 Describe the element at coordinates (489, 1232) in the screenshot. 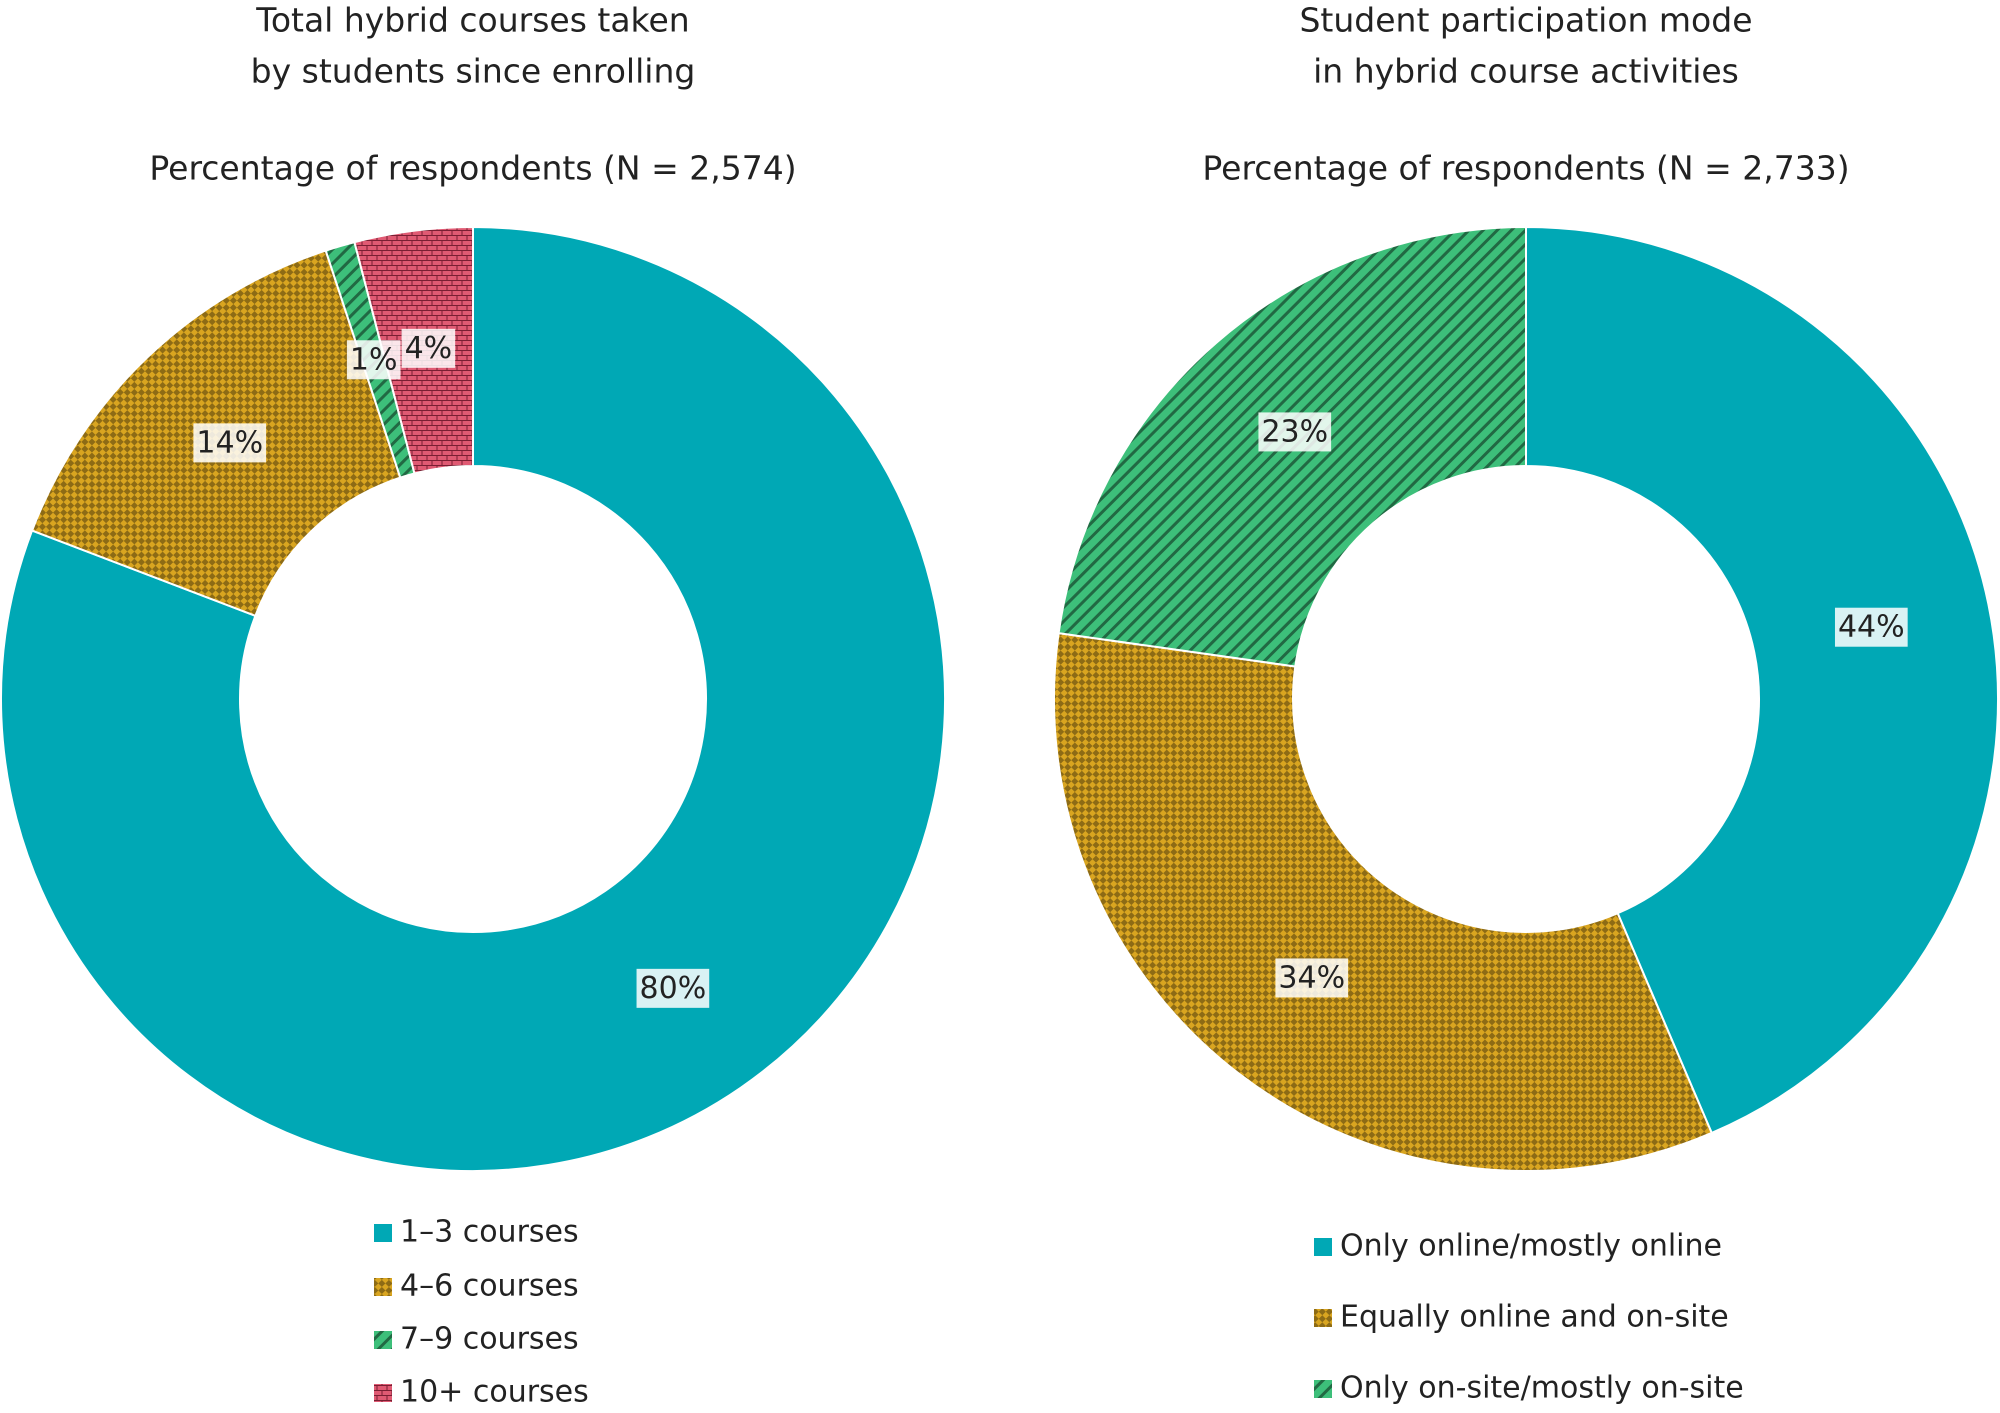

I see `legend-label: 1–3 courses` at that location.